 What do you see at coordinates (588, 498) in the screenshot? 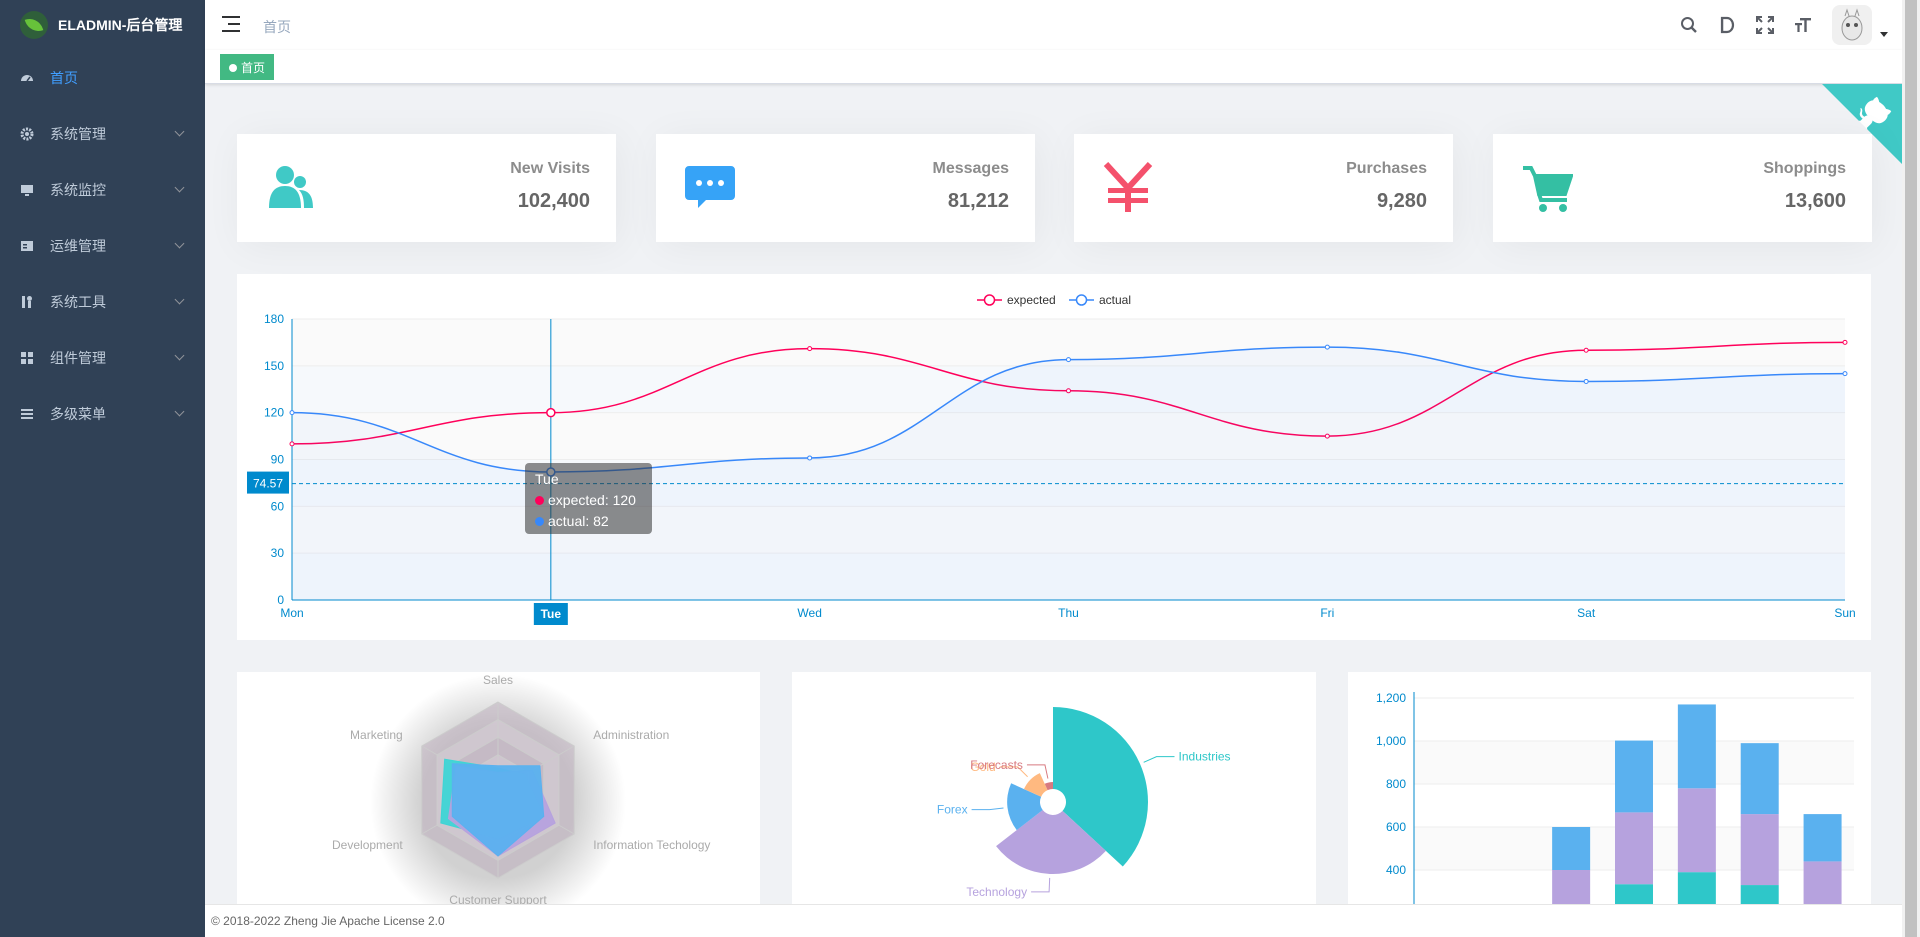
I see `chart-tooltip: Tue expected: 120 actual: 82` at bounding box center [588, 498].